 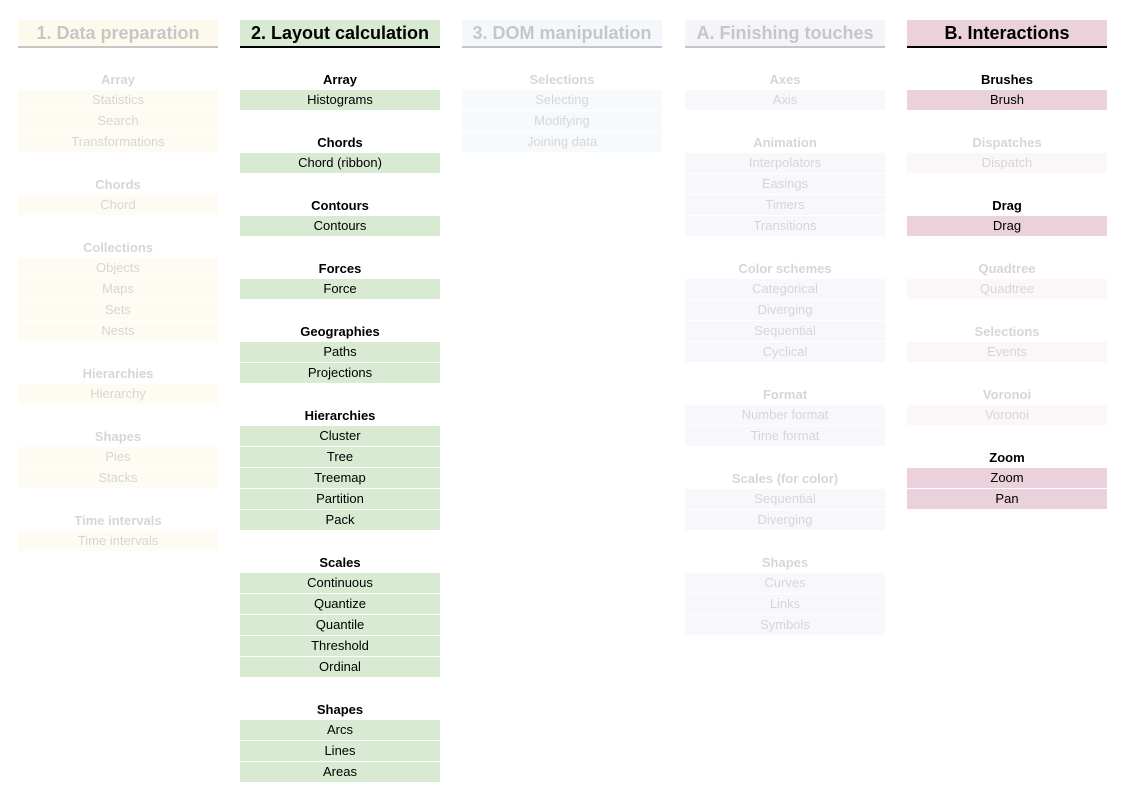 I want to click on item-dispatch: Dispatch, so click(x=1007, y=163).